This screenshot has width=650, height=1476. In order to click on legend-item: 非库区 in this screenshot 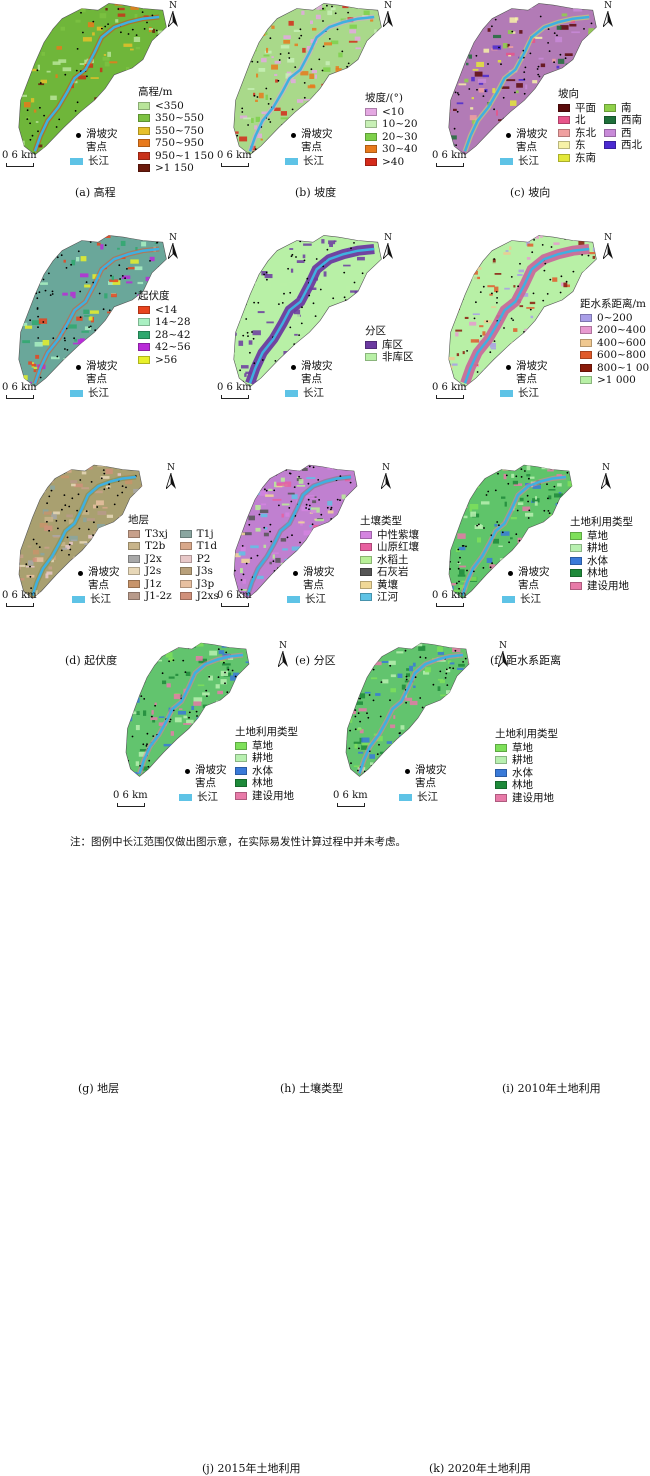, I will do `click(389, 357)`.